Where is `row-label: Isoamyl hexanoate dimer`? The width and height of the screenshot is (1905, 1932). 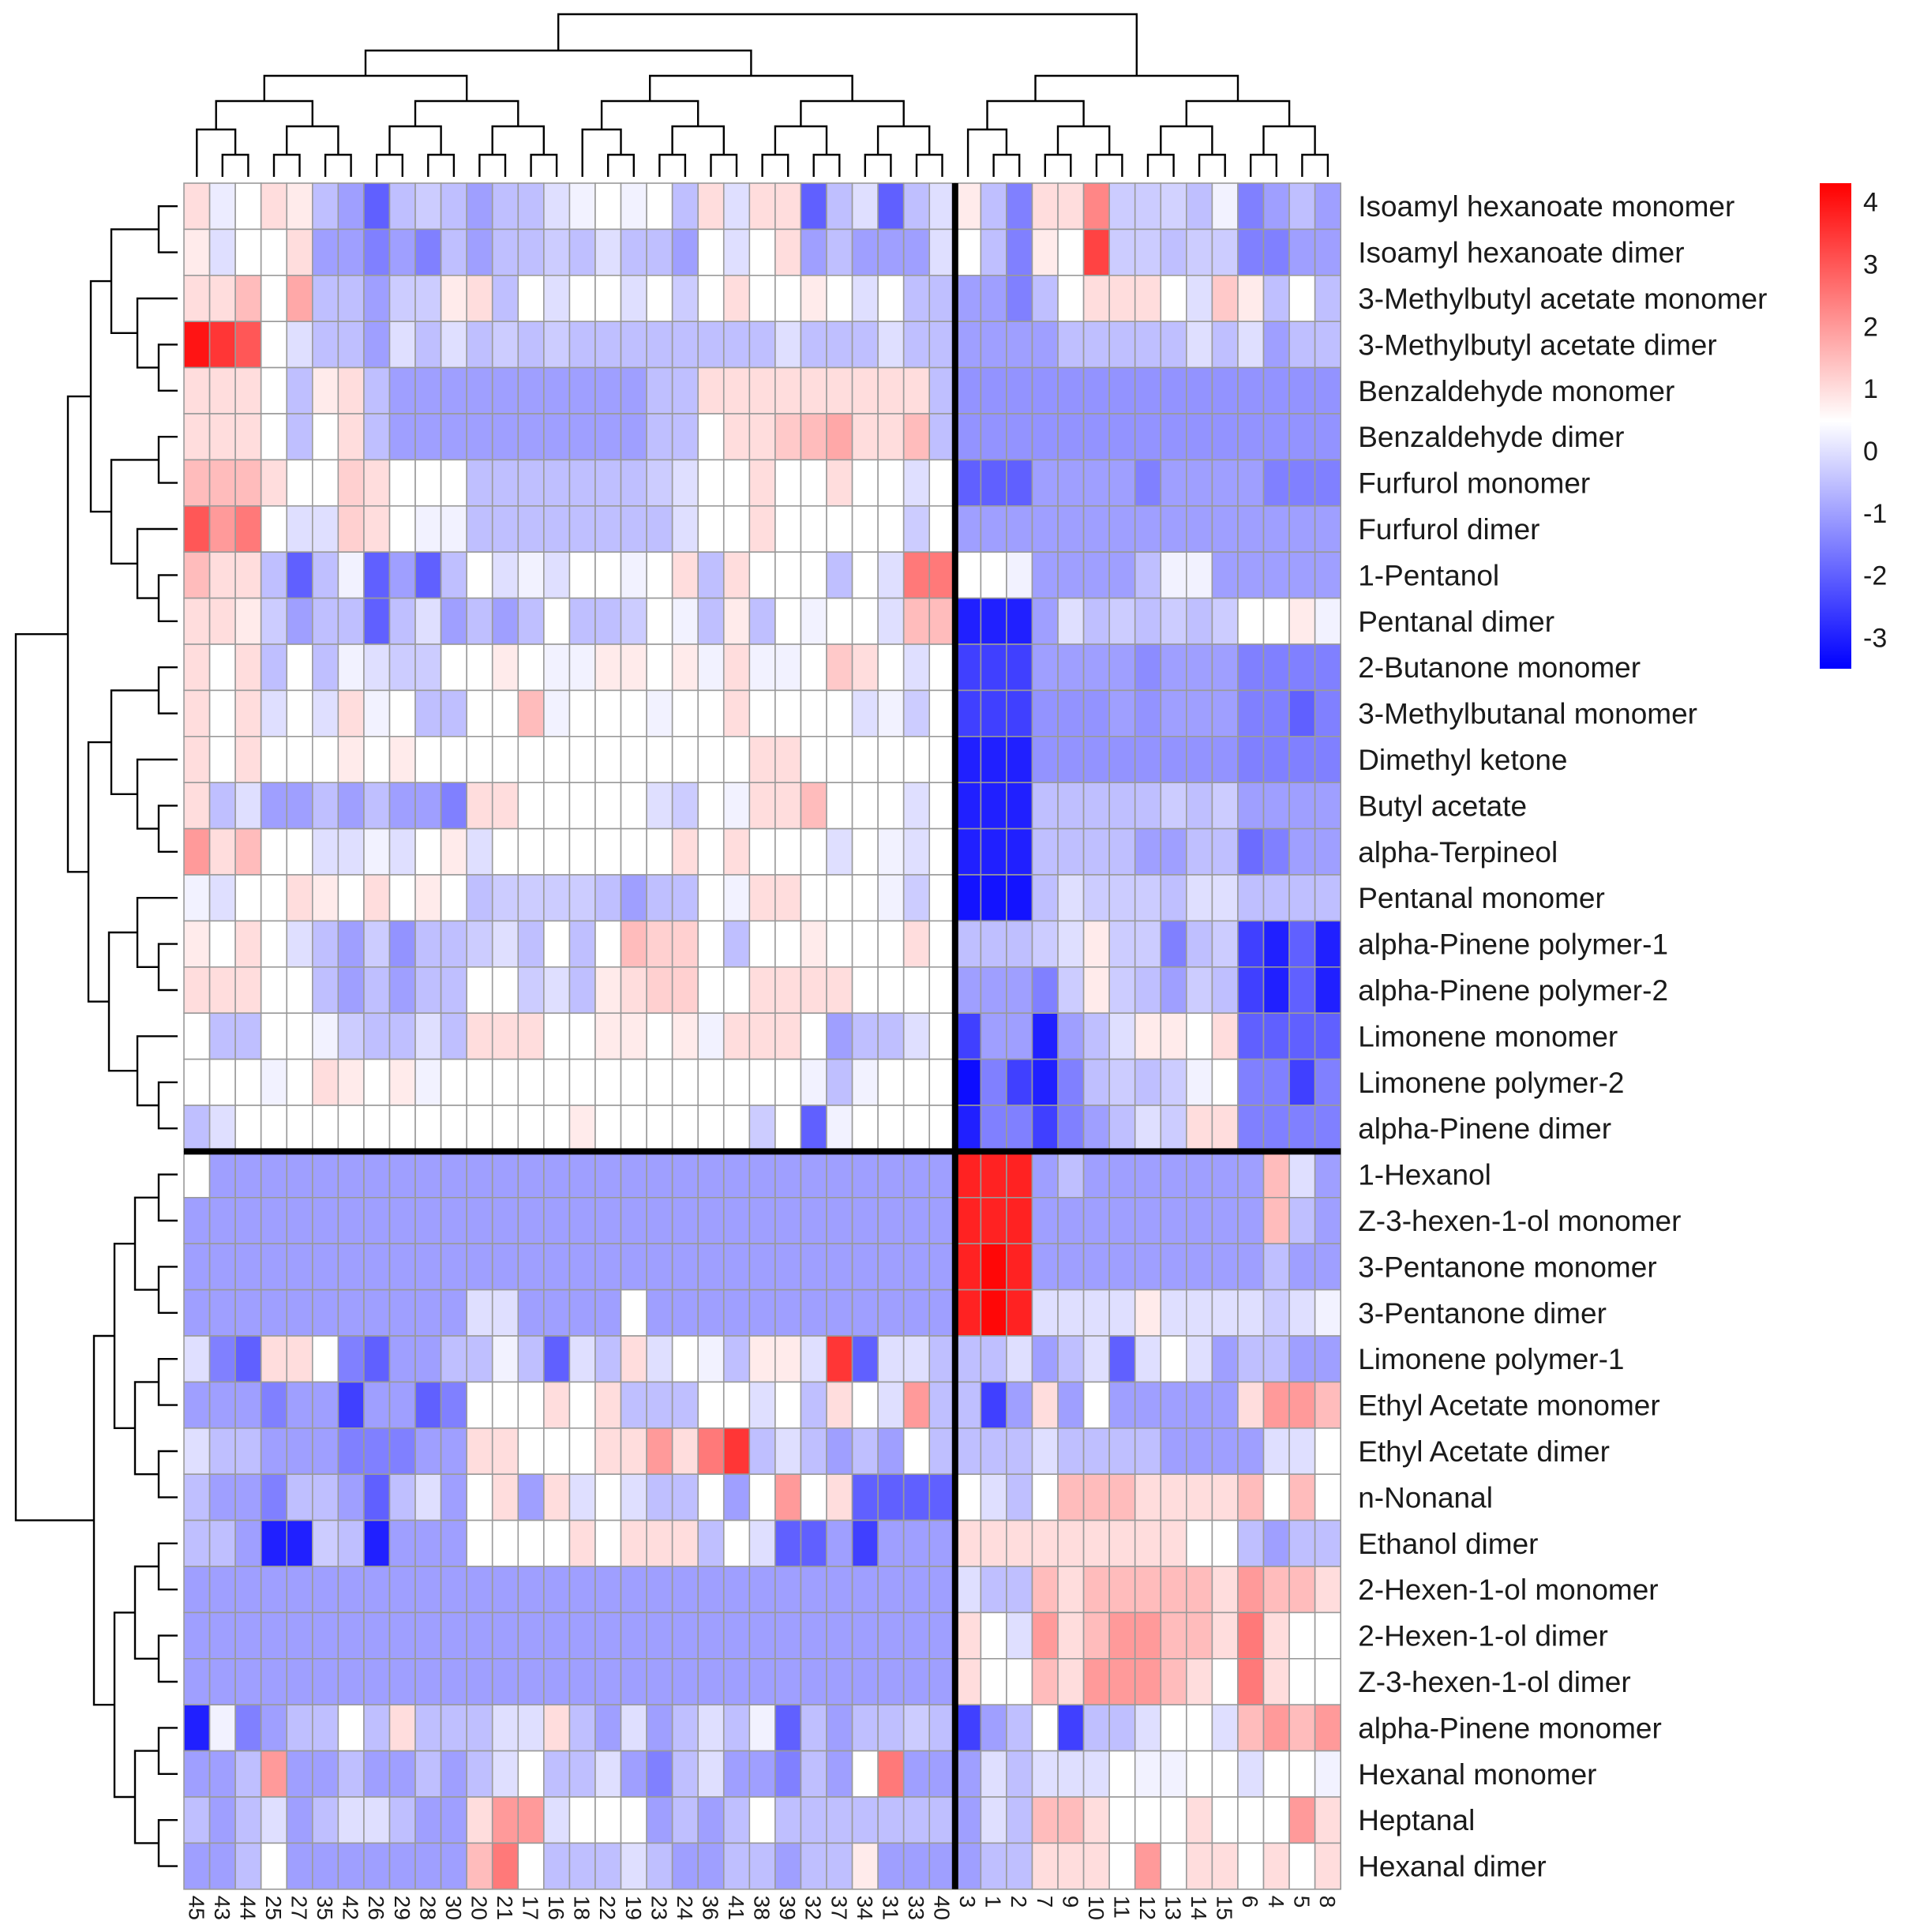 row-label: Isoamyl hexanoate dimer is located at coordinates (1521, 253).